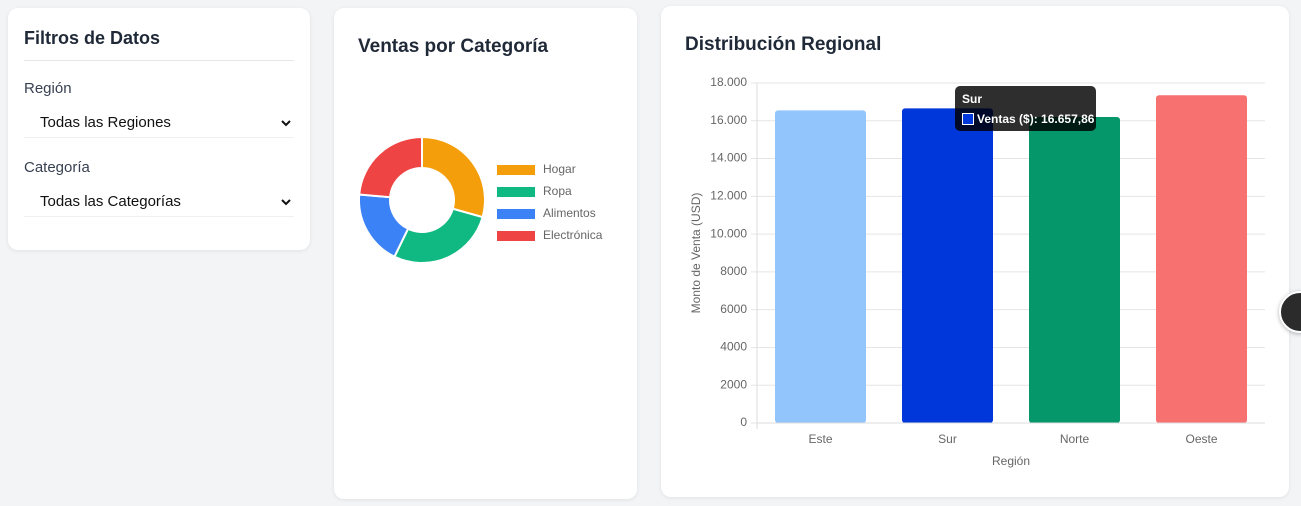  Describe the element at coordinates (968, 119) in the screenshot. I see `tooltip-swatch` at that location.